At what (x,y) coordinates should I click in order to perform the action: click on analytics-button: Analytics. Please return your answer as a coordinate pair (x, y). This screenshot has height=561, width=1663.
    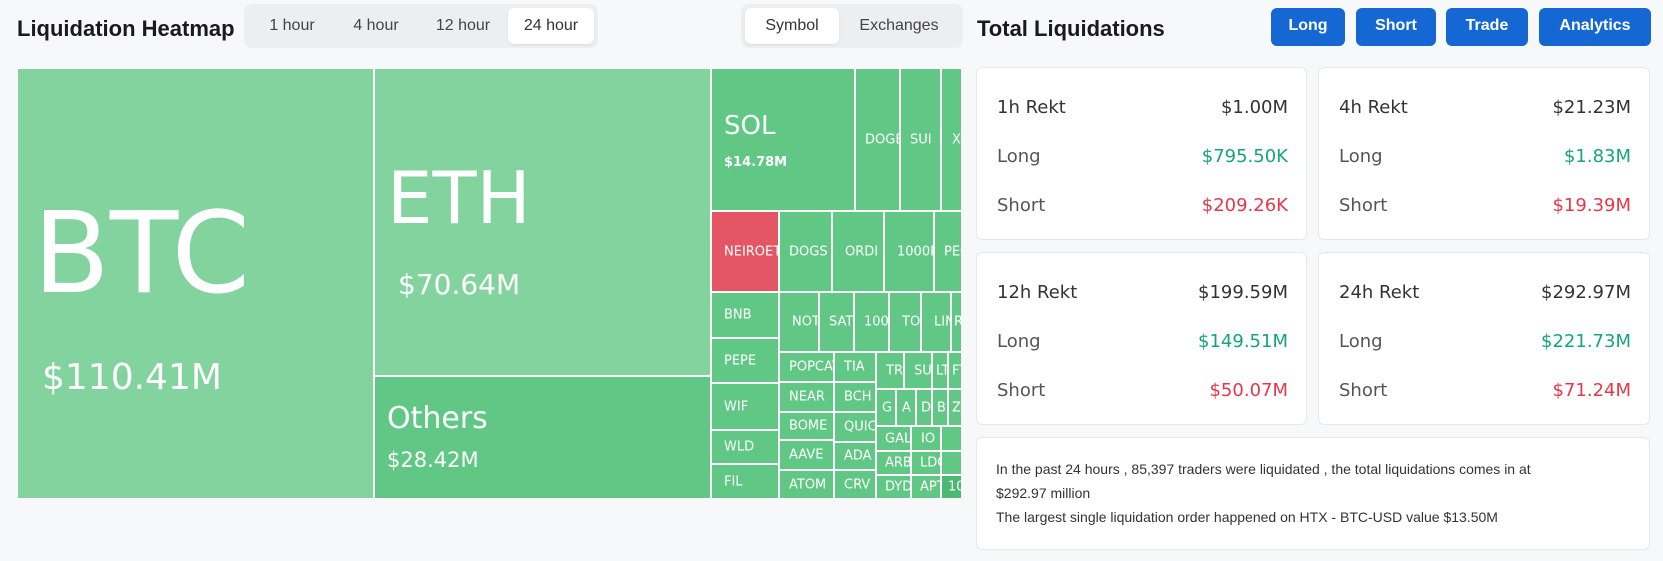
    Looking at the image, I should click on (1595, 27).